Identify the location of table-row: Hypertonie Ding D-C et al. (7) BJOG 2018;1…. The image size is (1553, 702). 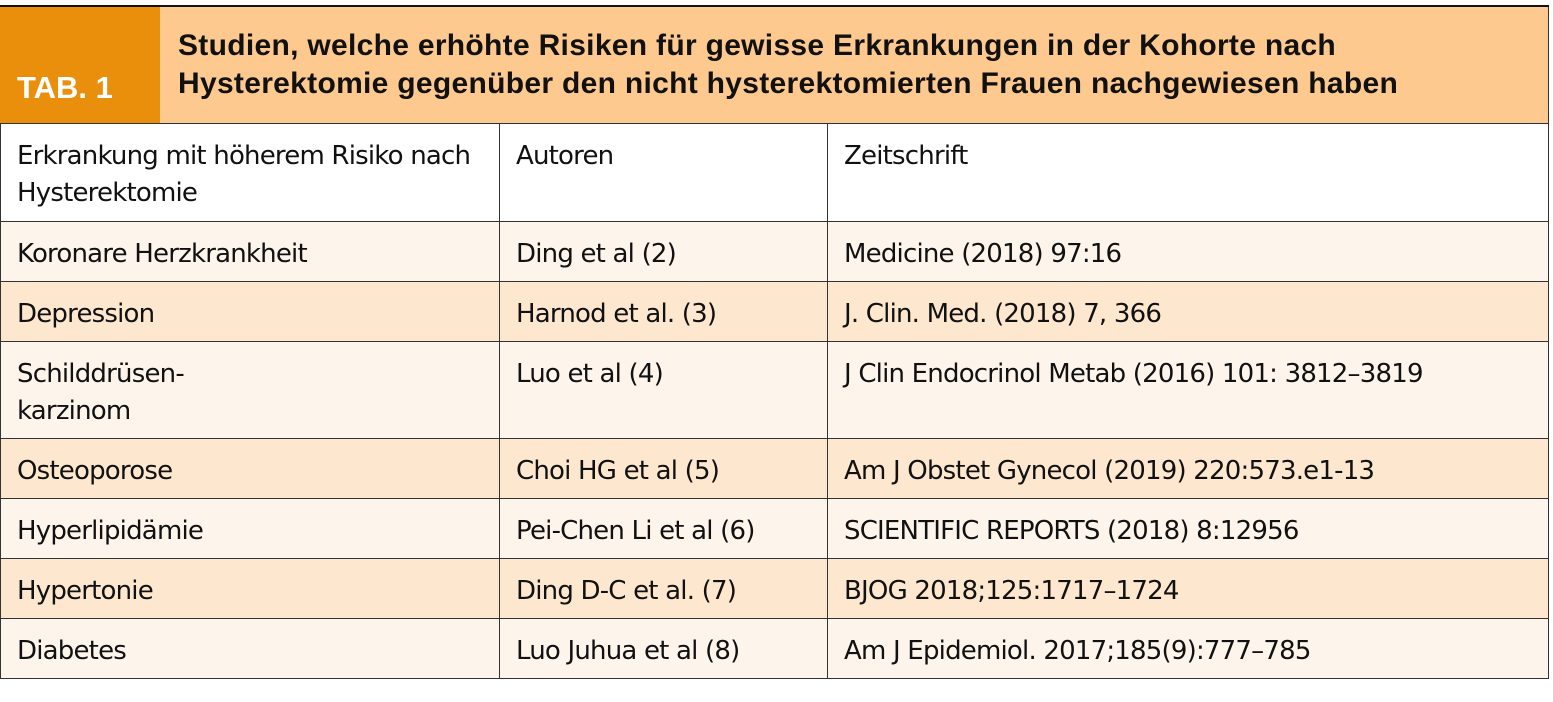
(774, 588).